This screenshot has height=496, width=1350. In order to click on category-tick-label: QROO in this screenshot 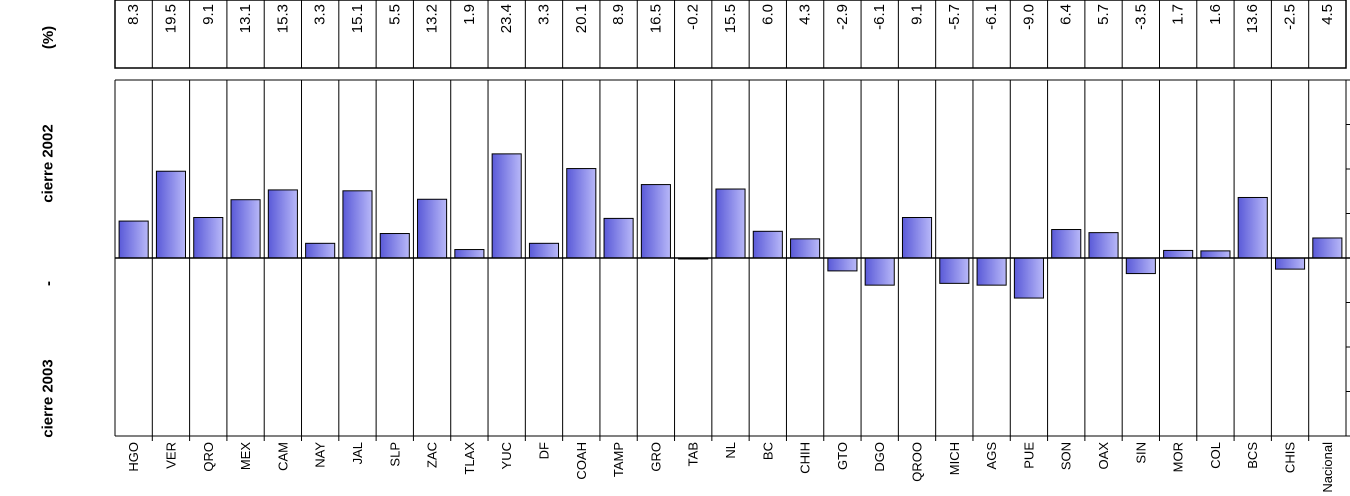, I will do `click(917, 462)`.